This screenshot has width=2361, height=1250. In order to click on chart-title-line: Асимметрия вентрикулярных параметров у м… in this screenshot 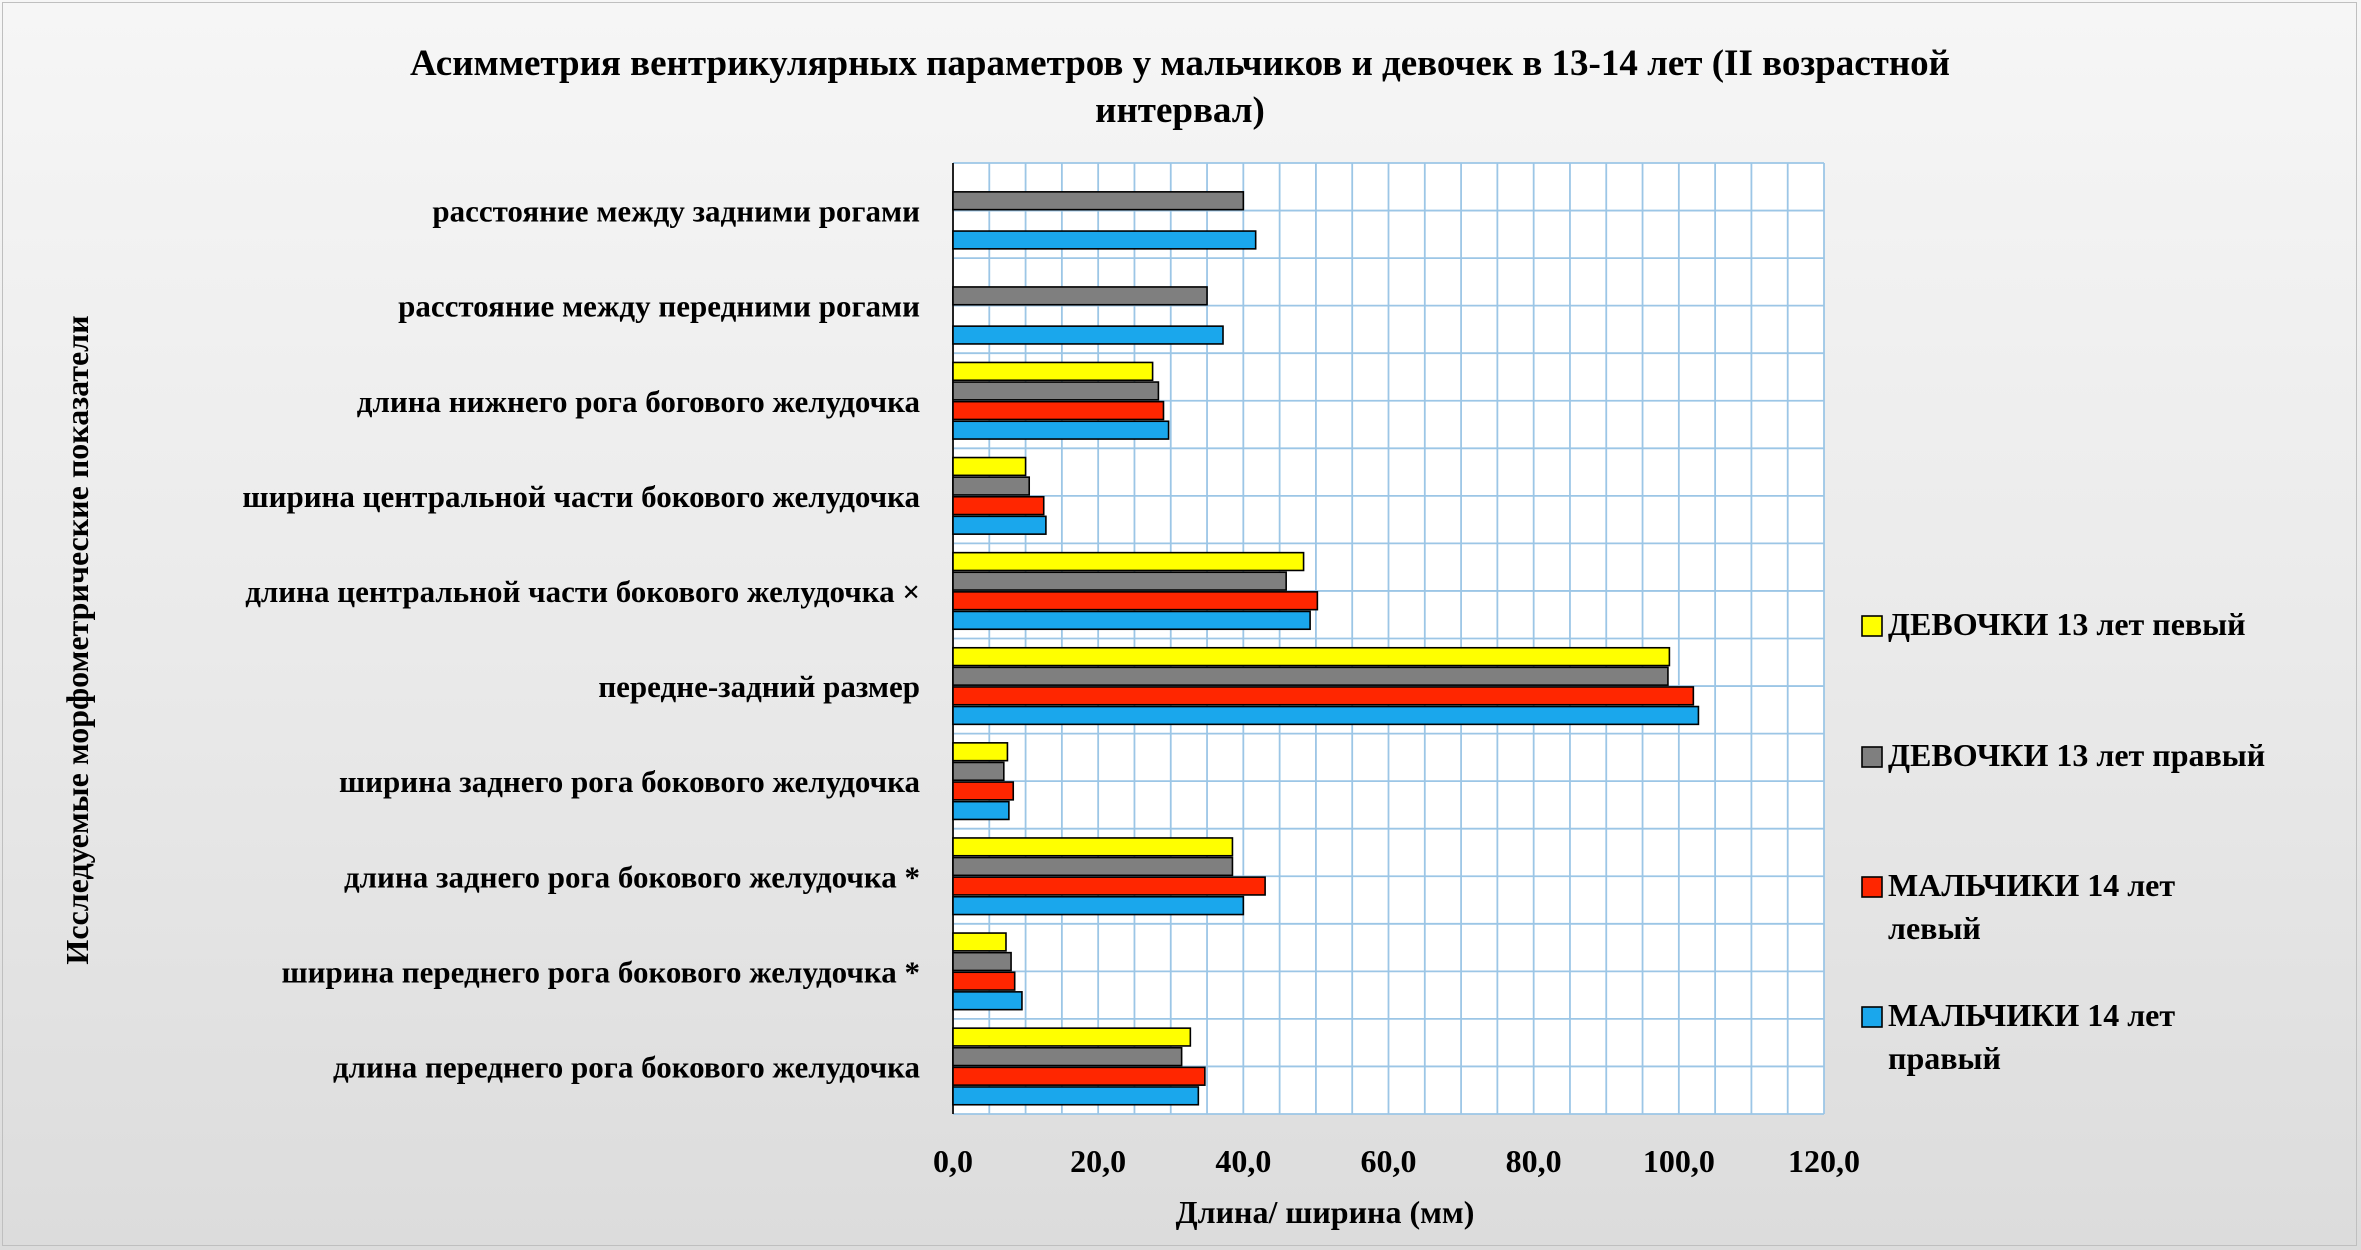, I will do `click(1180, 63)`.